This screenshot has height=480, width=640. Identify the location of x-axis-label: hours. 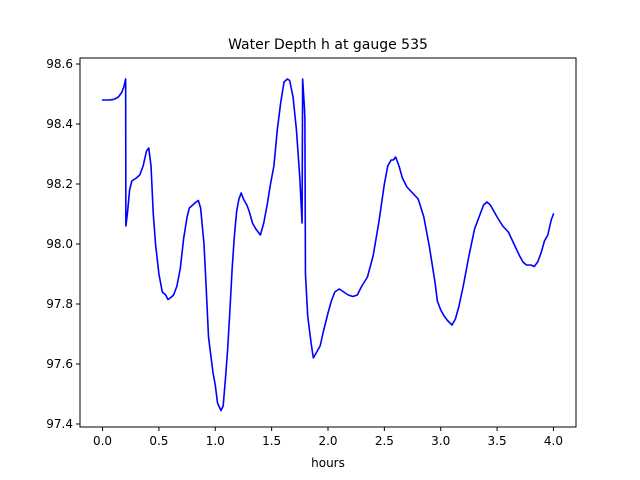
(328, 463).